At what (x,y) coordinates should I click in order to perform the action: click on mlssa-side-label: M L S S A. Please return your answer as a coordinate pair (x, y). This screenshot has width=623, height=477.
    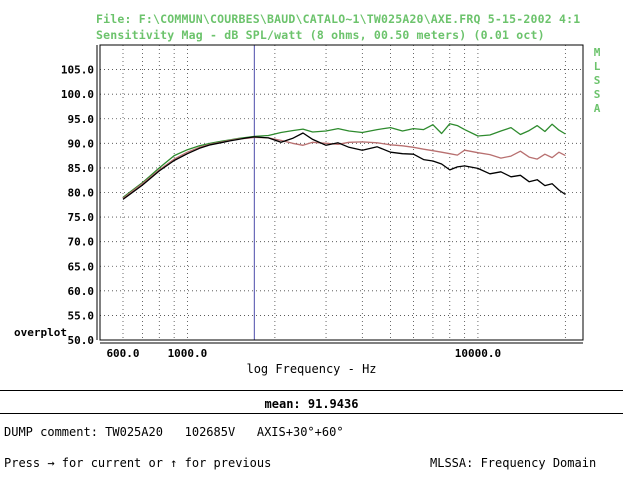
    Looking at the image, I should click on (597, 81).